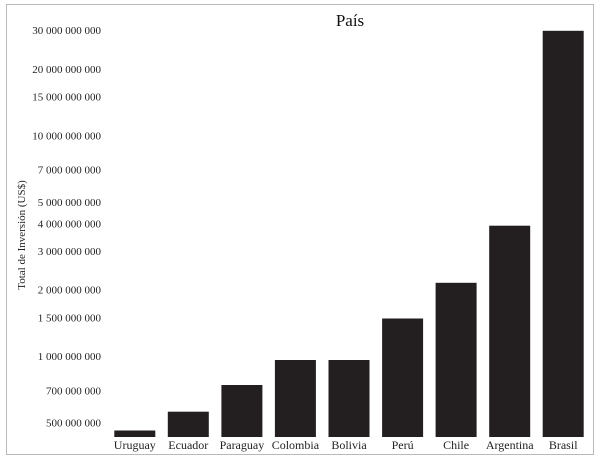 Image resolution: width=600 pixels, height=460 pixels. I want to click on x-tick-label: Uruguay, so click(135, 445).